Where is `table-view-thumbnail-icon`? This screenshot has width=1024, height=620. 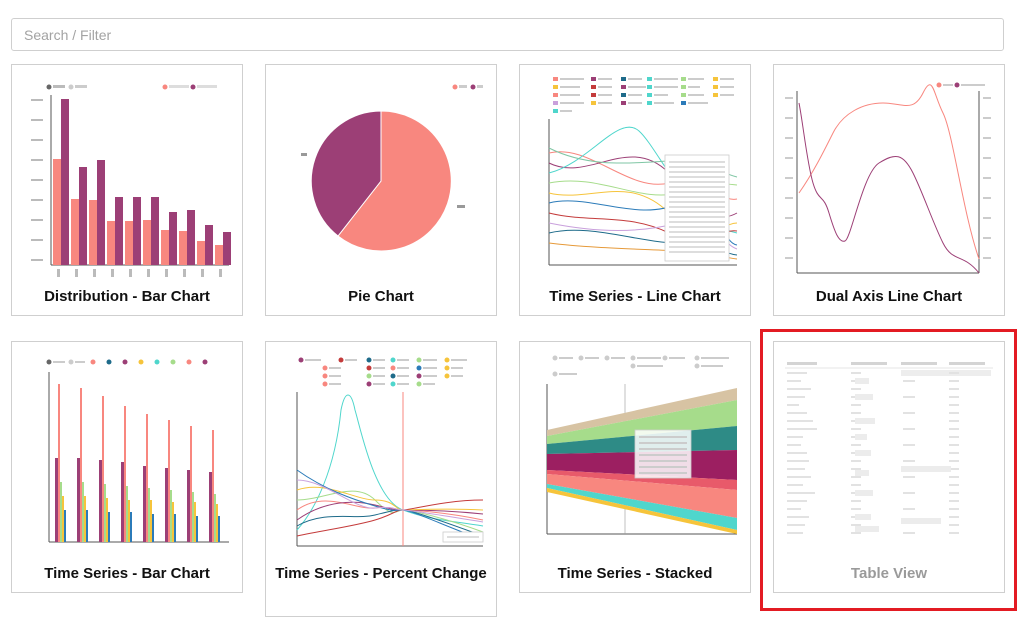 table-view-thumbnail-icon is located at coordinates (889, 448).